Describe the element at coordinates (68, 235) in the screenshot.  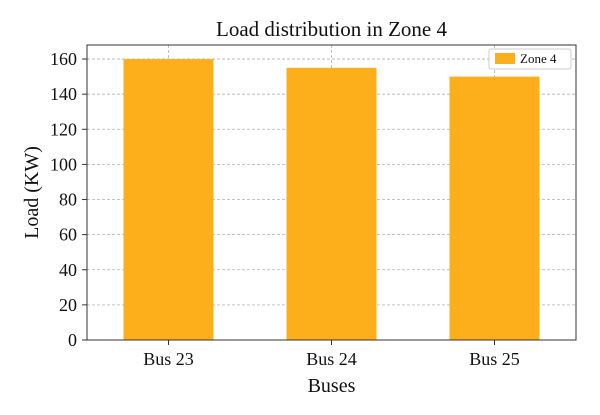
I see `y-tick-label: 60` at that location.